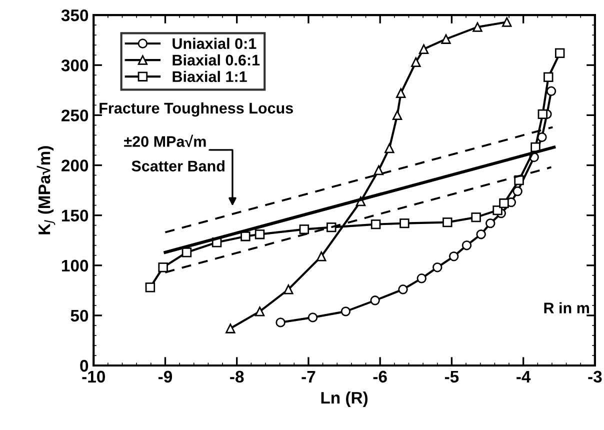  What do you see at coordinates (566, 308) in the screenshot?
I see `annotation: R in m` at bounding box center [566, 308].